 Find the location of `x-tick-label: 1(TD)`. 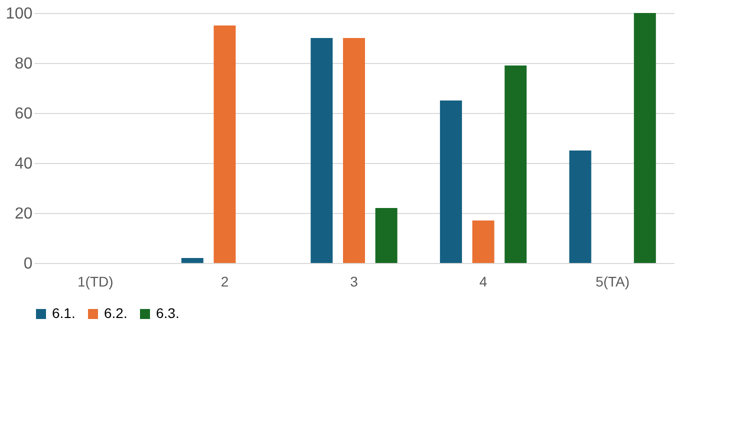

x-tick-label: 1(TD) is located at coordinates (96, 282).